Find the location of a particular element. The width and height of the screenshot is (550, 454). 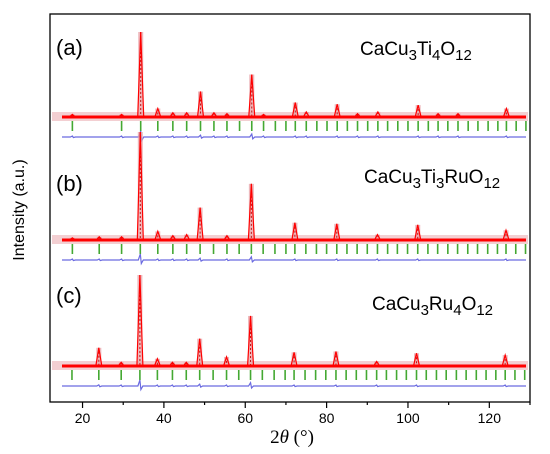

theta-symbol: θ is located at coordinates (284, 437).